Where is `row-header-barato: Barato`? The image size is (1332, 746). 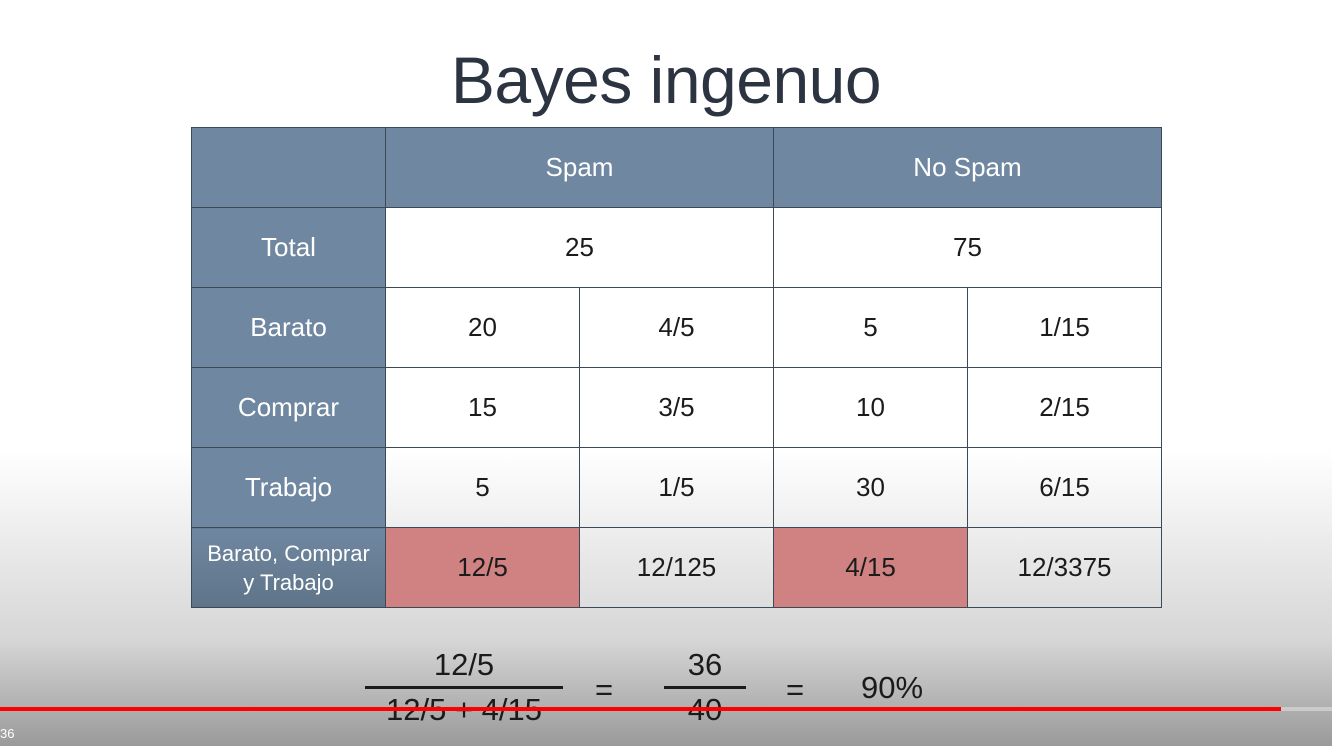
row-header-barato: Barato is located at coordinates (288, 327).